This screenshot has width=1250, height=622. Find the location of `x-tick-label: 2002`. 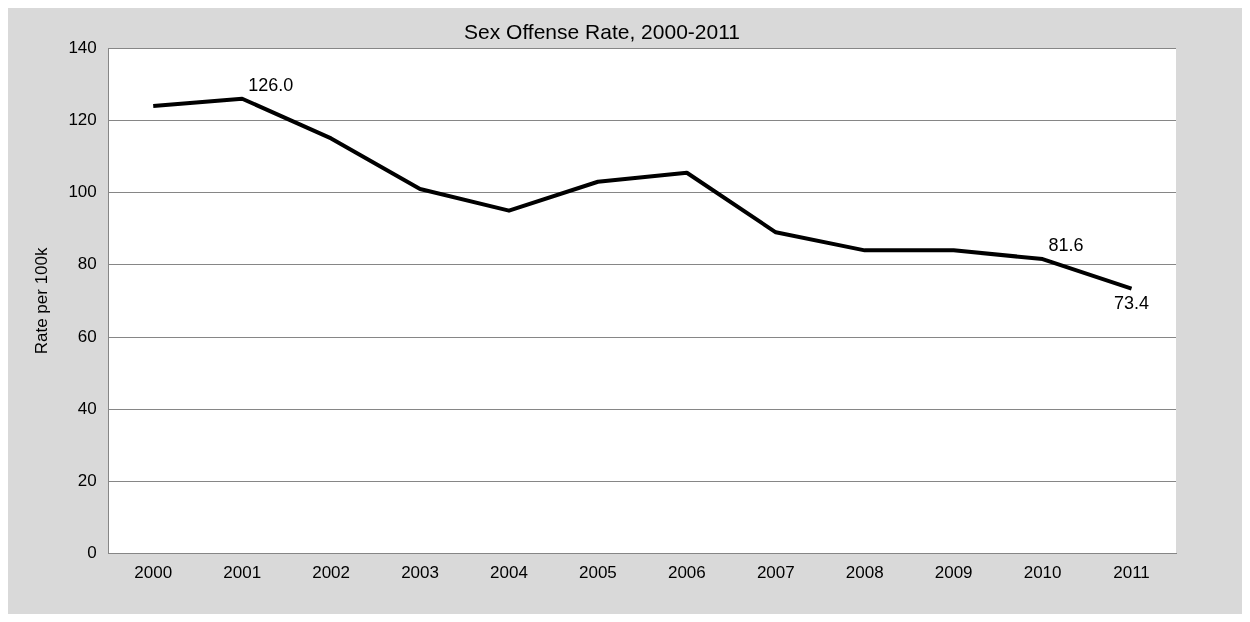

x-tick-label: 2002 is located at coordinates (331, 573).